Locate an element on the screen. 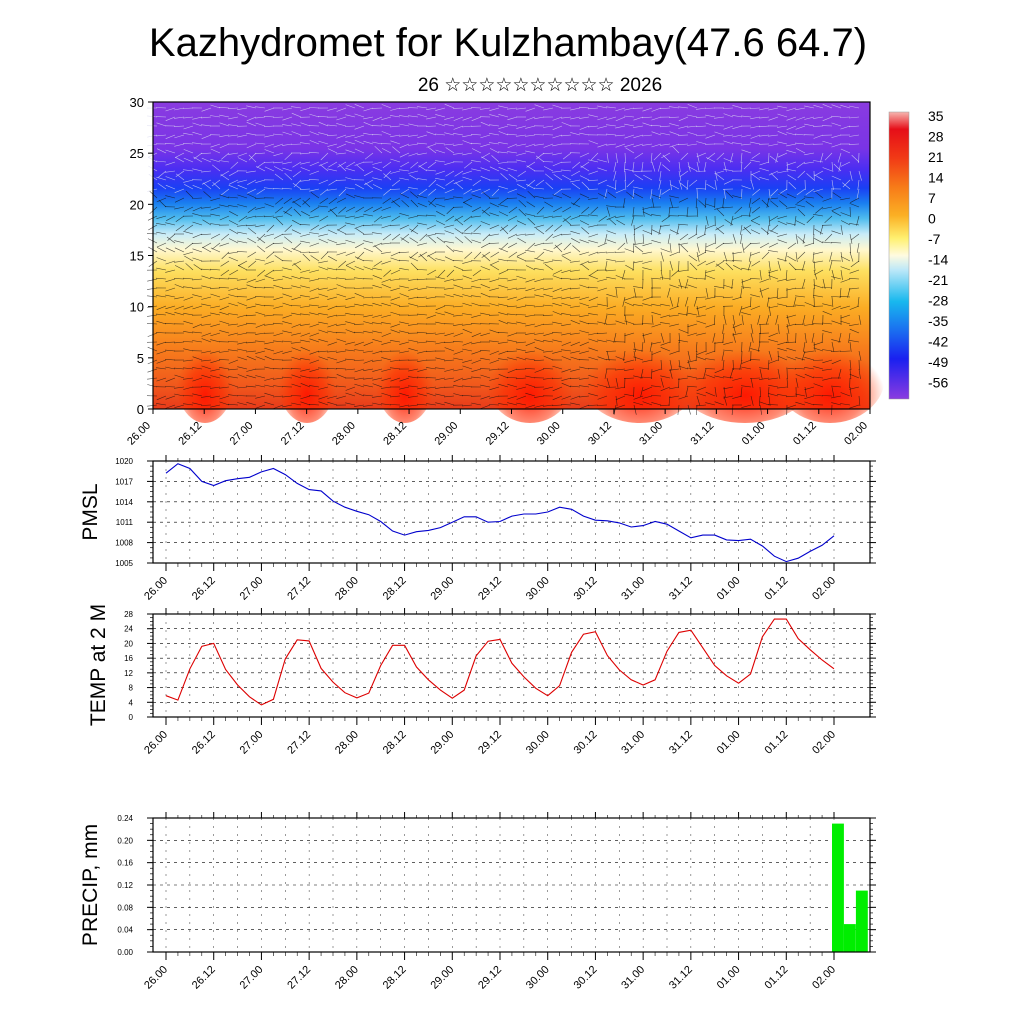  xtick-label: 27.00 is located at coordinates (252, 978).